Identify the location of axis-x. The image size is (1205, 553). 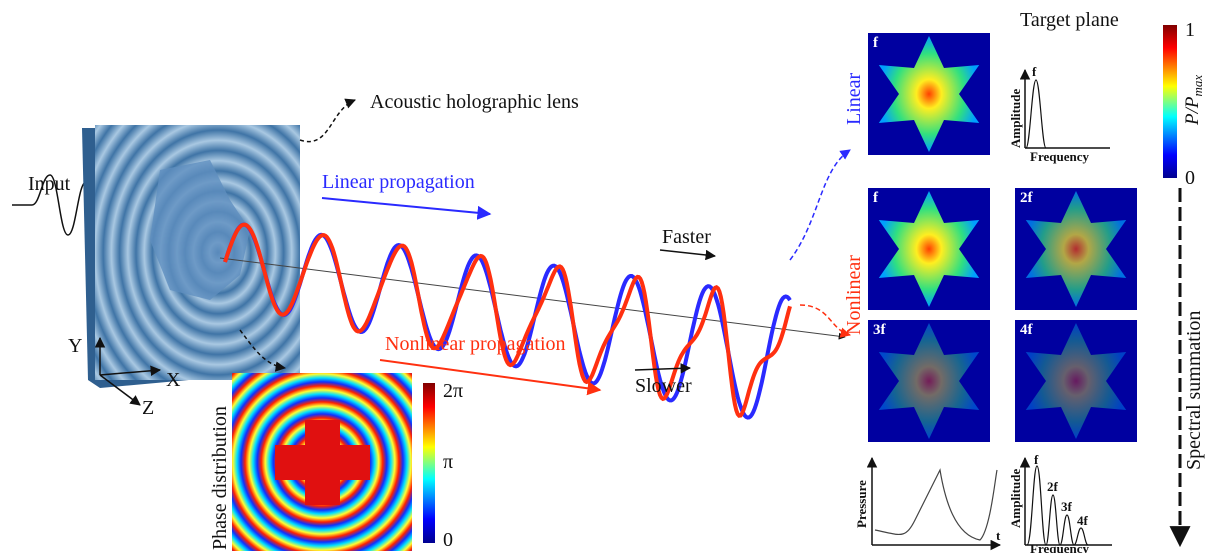
(130, 371).